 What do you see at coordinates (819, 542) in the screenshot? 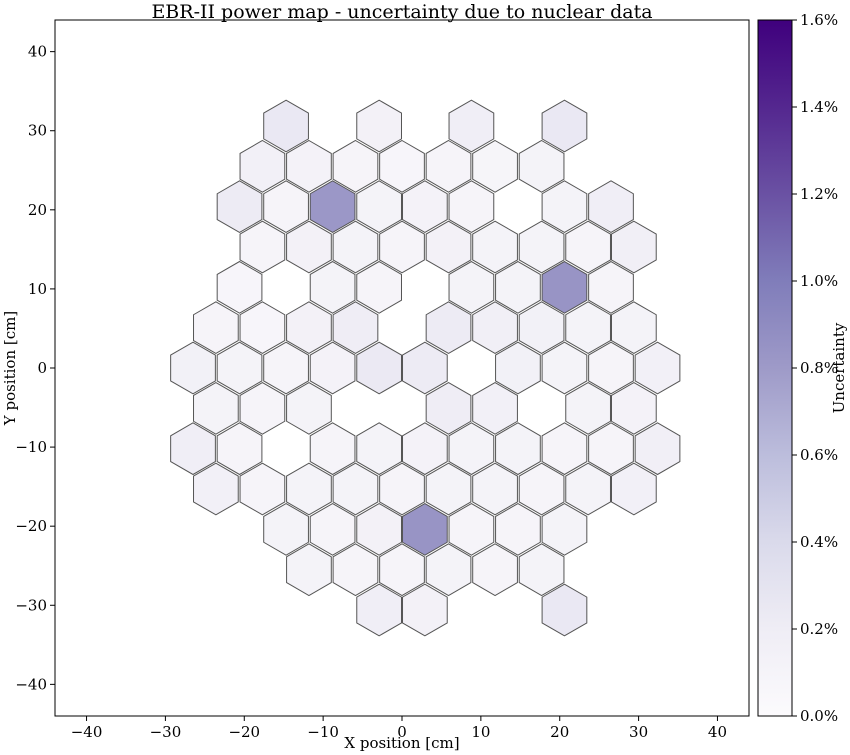
I see `colorbar-tick-label: 0.4%` at bounding box center [819, 542].